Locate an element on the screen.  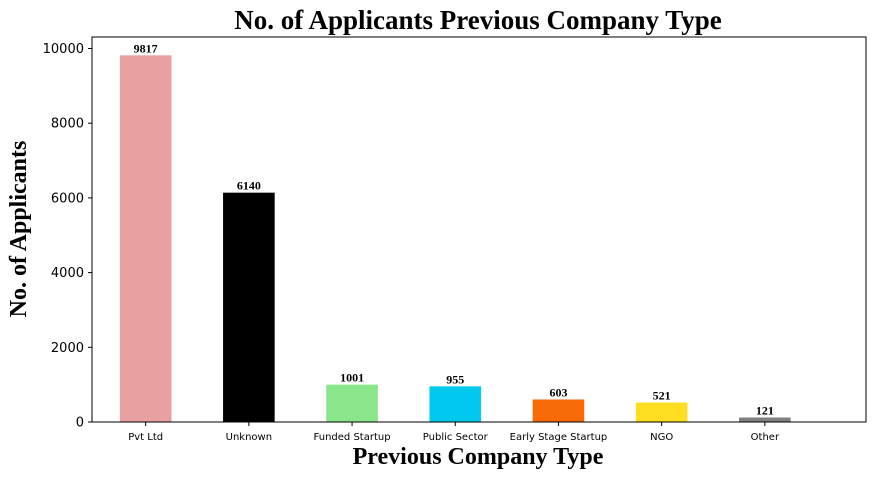
y-tick-label-10000: 10000 is located at coordinates (63, 49).